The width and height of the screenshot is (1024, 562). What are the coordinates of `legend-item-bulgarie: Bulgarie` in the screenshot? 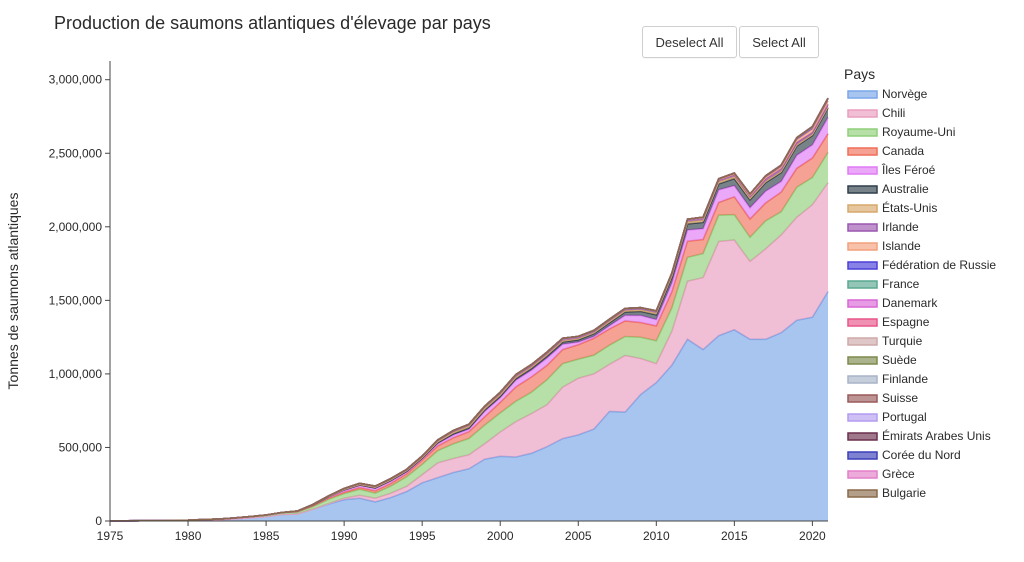 It's located at (886, 493).